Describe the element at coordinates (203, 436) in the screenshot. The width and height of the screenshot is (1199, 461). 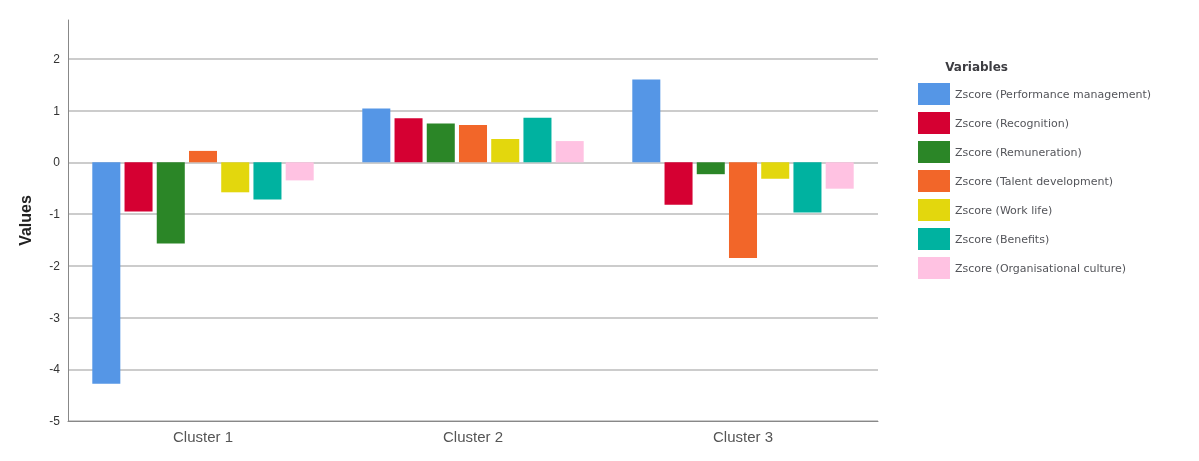
I see `x-tick-label: Cluster 1` at that location.